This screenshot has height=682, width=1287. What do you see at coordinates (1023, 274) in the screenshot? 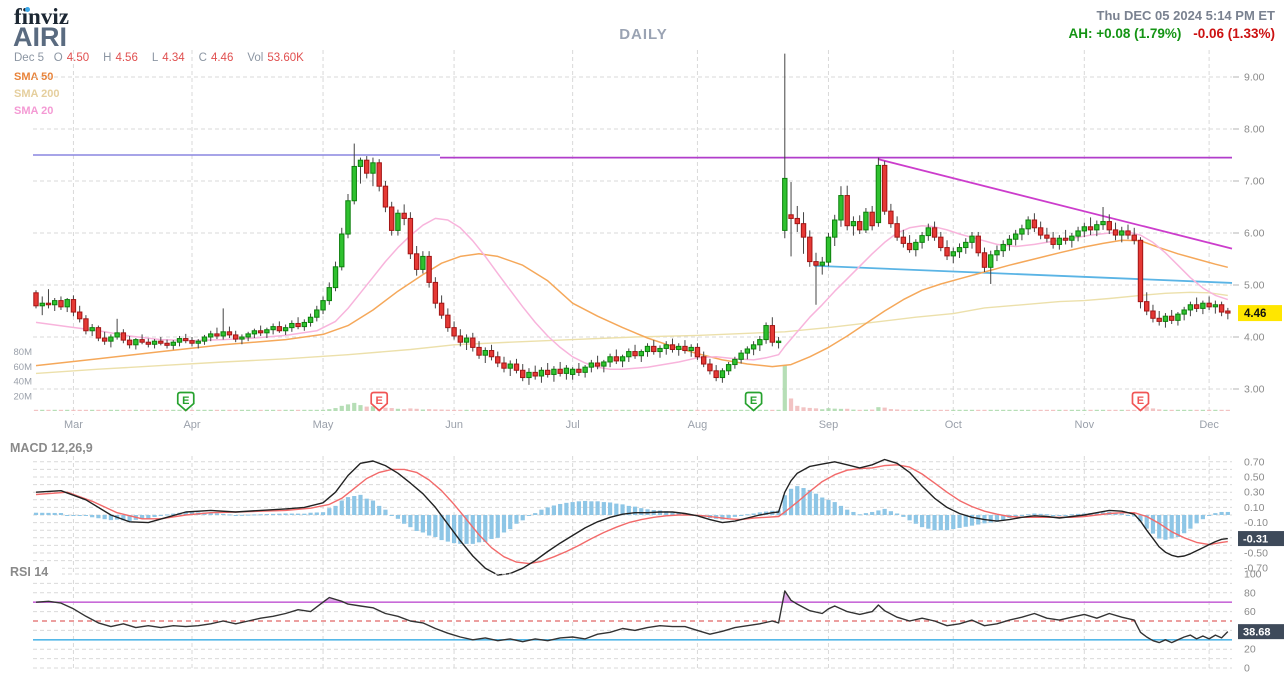
I see `support-line-cyan` at bounding box center [1023, 274].